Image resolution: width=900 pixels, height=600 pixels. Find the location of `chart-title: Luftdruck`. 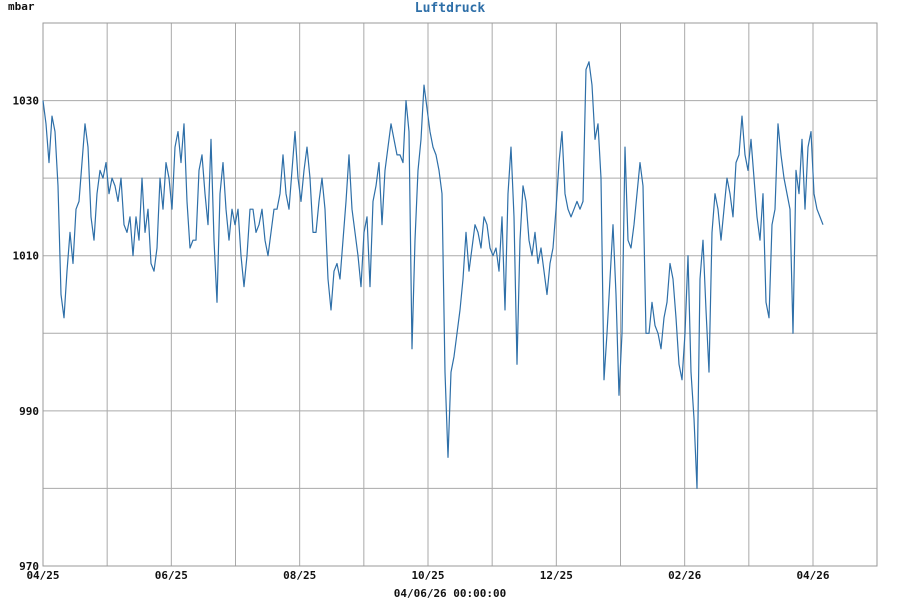

chart-title: Luftdruck is located at coordinates (450, 8).